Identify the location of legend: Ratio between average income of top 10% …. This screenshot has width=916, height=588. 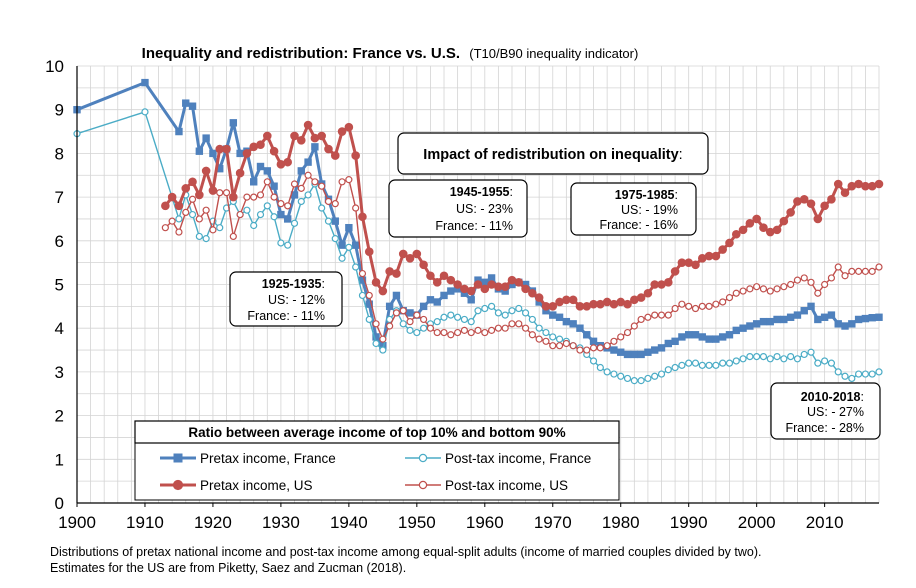
(377, 460).